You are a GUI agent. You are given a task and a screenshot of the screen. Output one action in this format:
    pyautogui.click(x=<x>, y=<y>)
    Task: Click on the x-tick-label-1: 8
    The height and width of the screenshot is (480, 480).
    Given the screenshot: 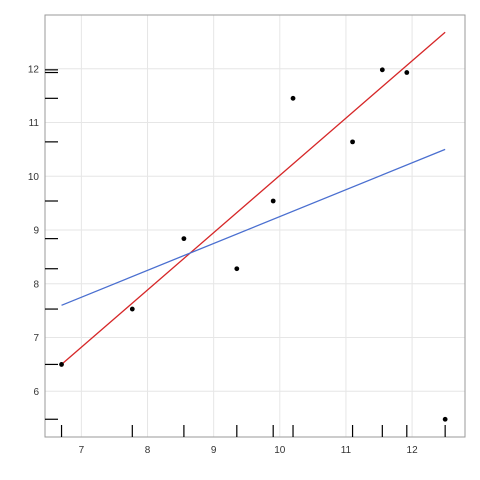 What is the action you would take?
    pyautogui.click(x=148, y=450)
    